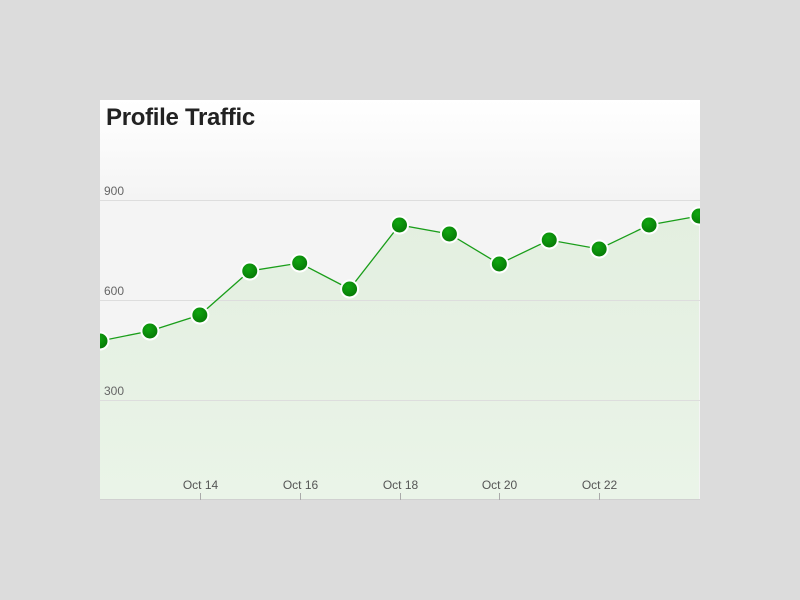  I want to click on y-tick-label: 300, so click(114, 391).